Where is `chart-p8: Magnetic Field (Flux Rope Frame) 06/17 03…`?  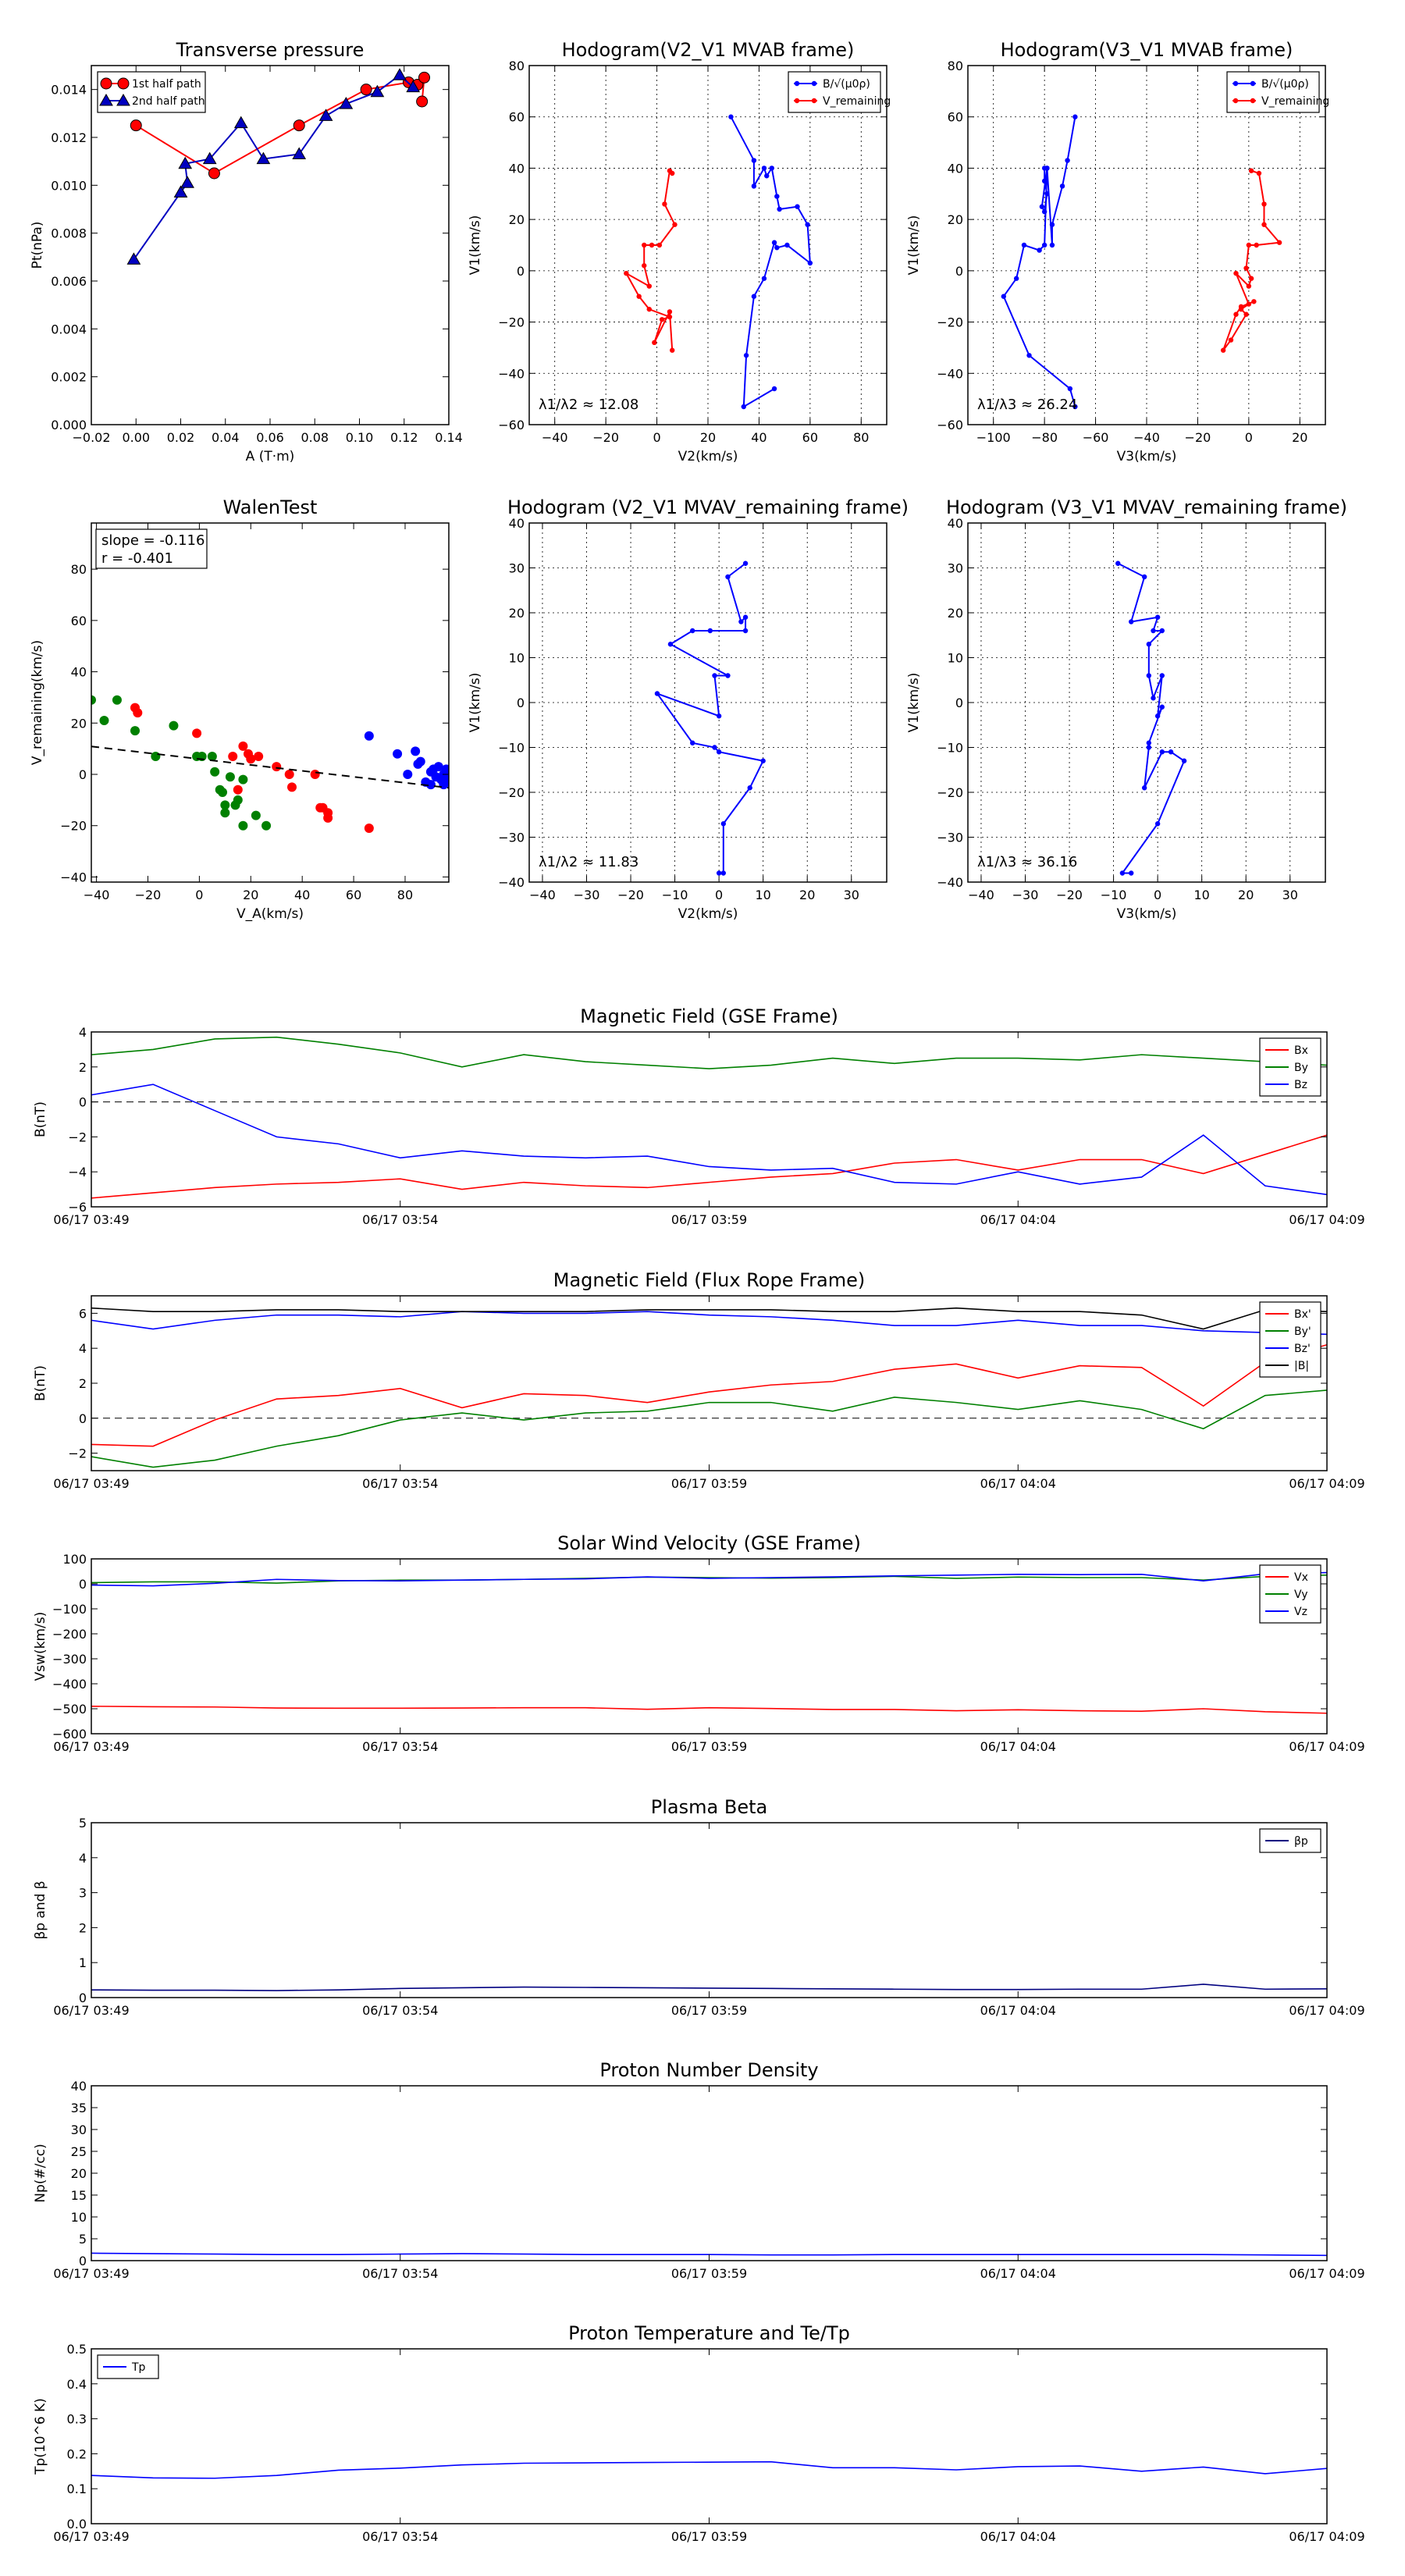
chart-p8: Magnetic Field (Flux Rope Frame) 06/17 03… is located at coordinates (699, 1380).